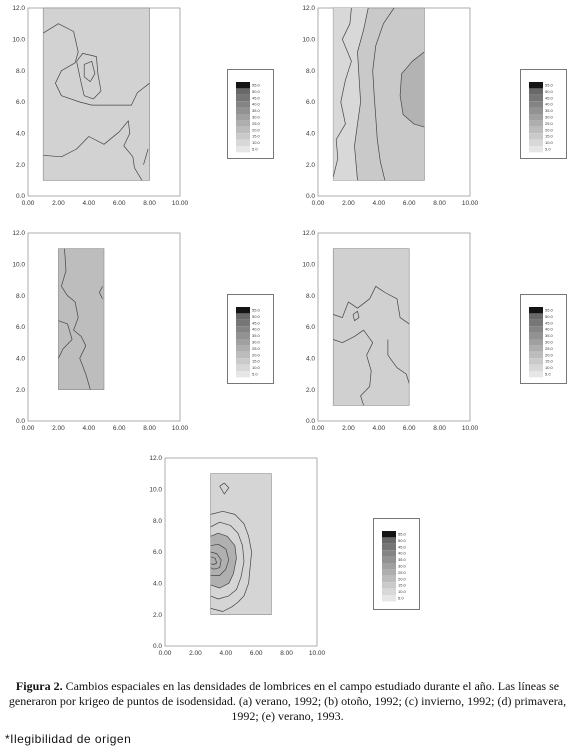 The image size is (575, 749). Describe the element at coordinates (310, 102) in the screenshot. I see `y-tick-label: 6.0` at that location.